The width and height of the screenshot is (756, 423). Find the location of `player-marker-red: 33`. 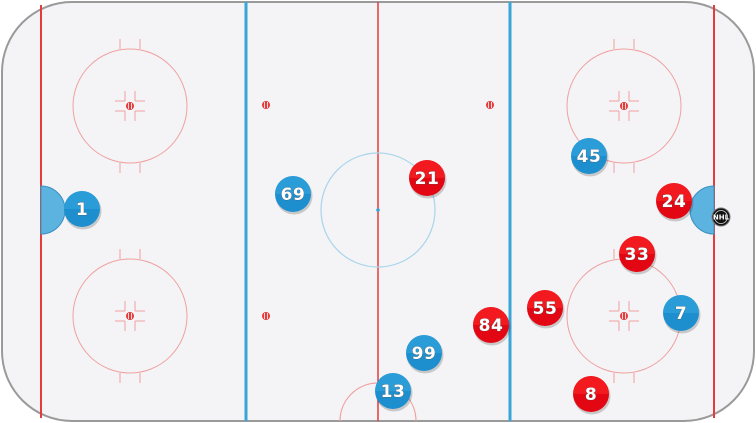

player-marker-red: 33 is located at coordinates (638, 255).